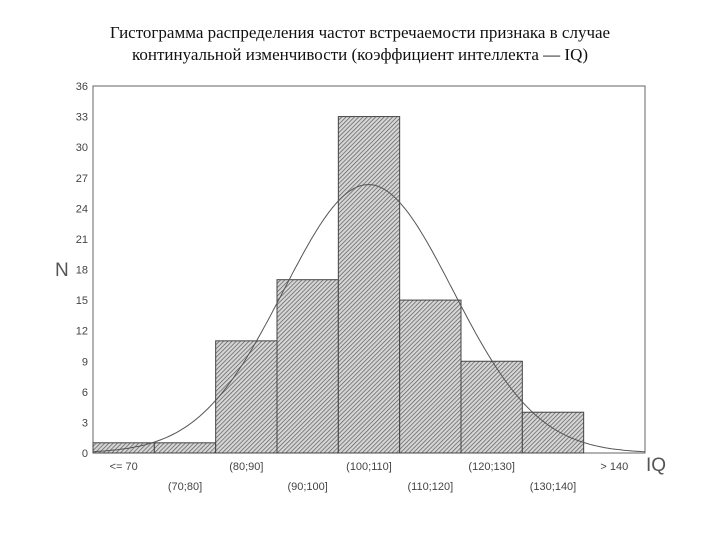  What do you see at coordinates (85, 393) in the screenshot?
I see `y-tick-label: 6` at bounding box center [85, 393].